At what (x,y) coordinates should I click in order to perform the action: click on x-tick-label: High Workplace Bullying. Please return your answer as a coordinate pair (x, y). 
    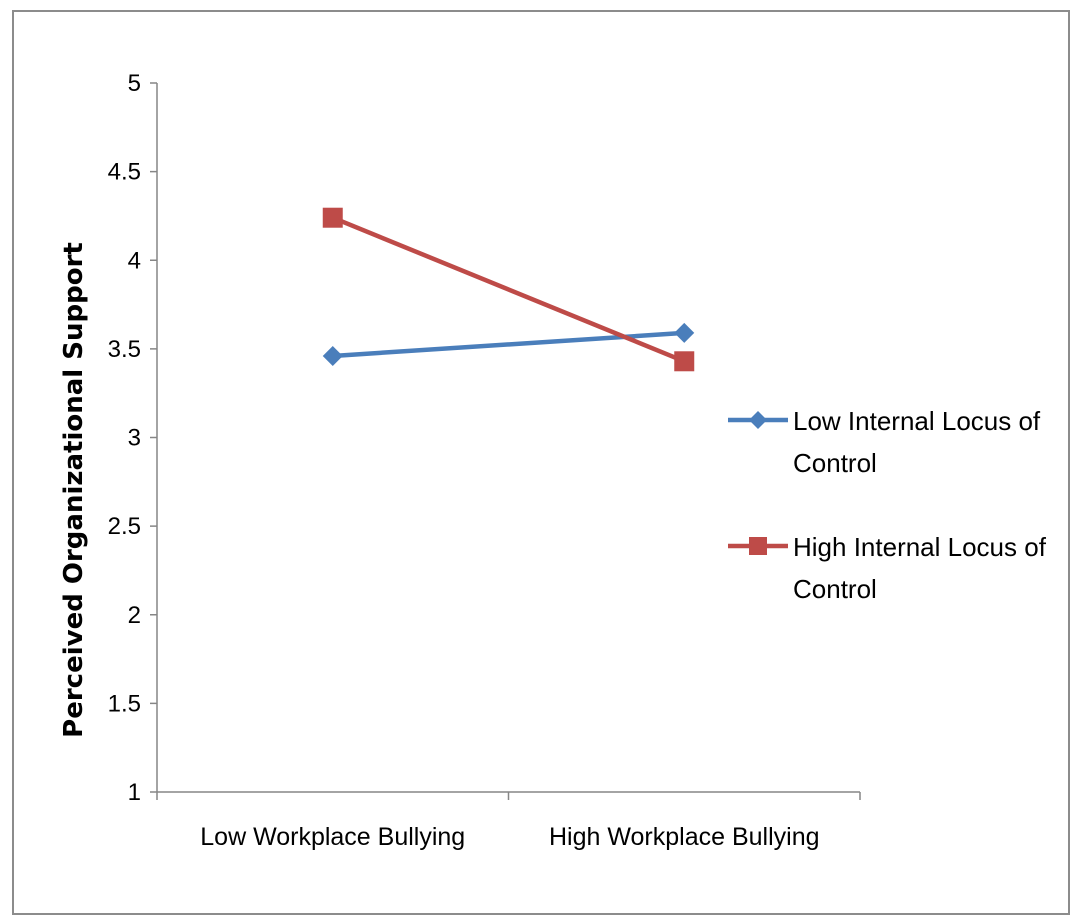
    Looking at the image, I should click on (684, 837).